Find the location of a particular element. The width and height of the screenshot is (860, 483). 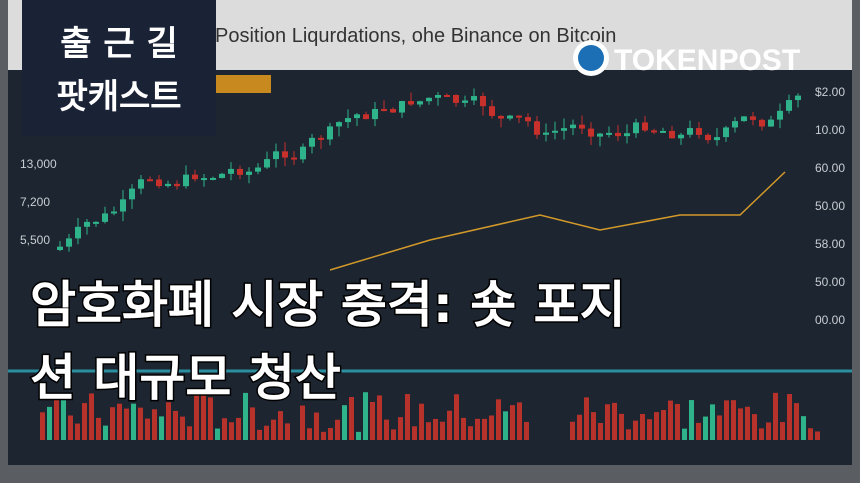

logo-text: TOKENPOST is located at coordinates (707, 60).